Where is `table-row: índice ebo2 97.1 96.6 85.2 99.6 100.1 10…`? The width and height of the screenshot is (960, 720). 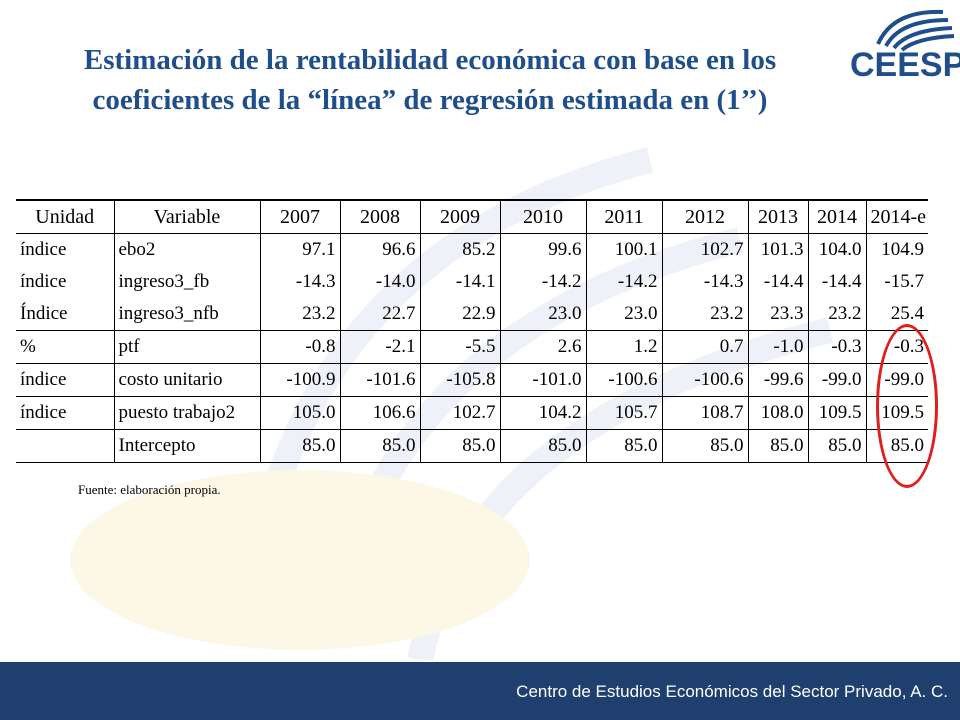 table-row: índice ebo2 97.1 96.6 85.2 99.6 100.1 10… is located at coordinates (472, 249).